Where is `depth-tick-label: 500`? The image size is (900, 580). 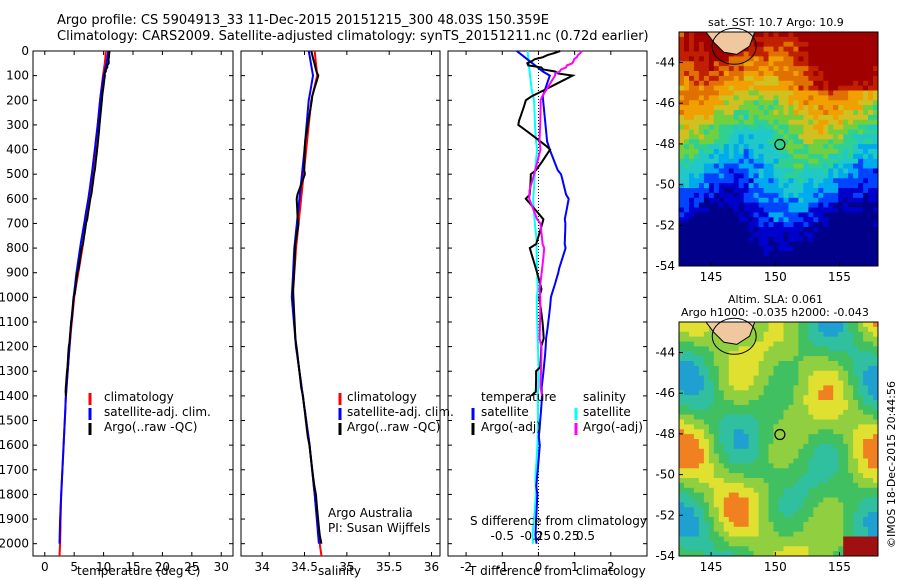 depth-tick-label: 500 is located at coordinates (17, 174).